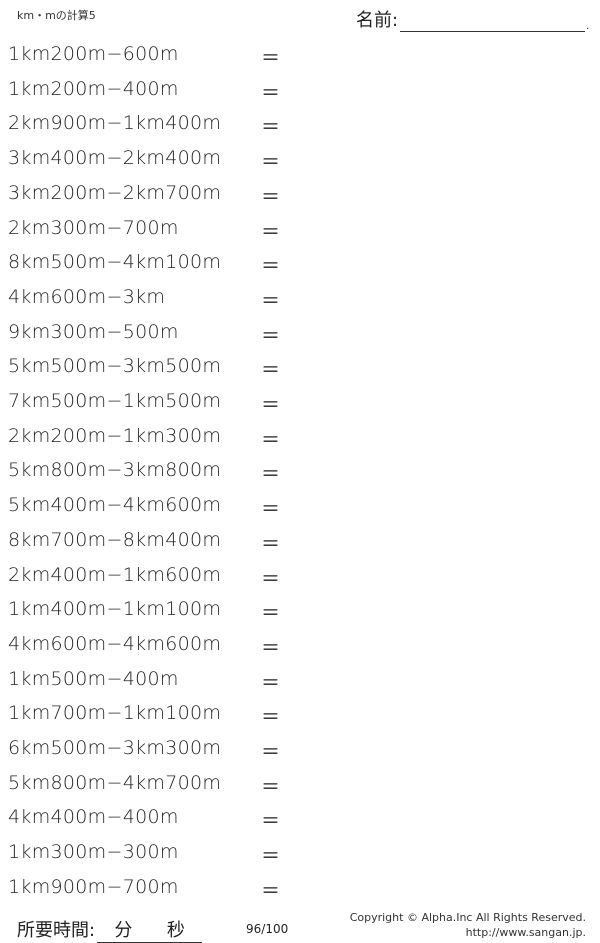 The width and height of the screenshot is (600, 943). What do you see at coordinates (115, 539) in the screenshot?
I see `problem-expression: 8km700m−8km400m` at bounding box center [115, 539].